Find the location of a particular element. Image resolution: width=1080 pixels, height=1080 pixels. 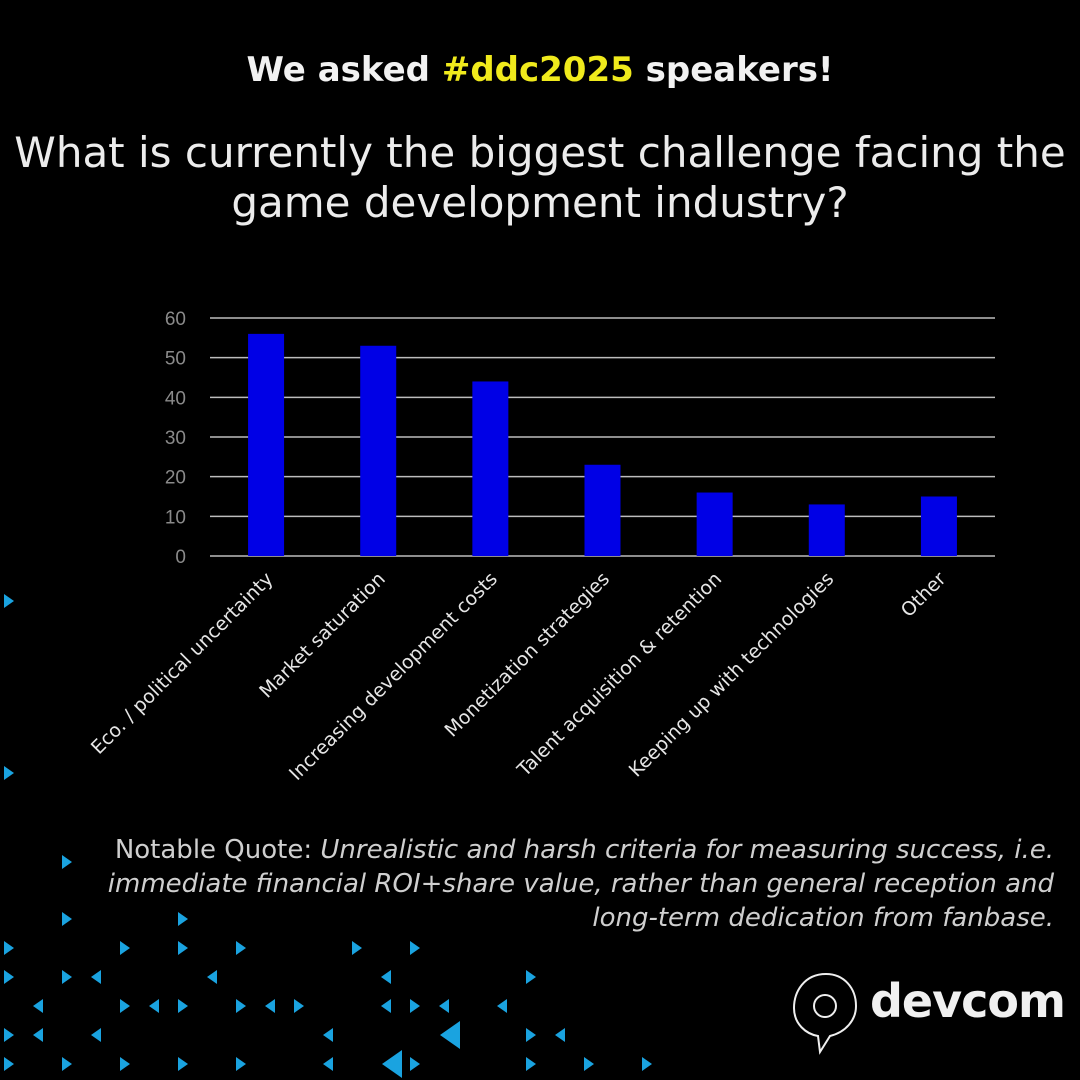

headline: We asked #ddc2025 speakers! is located at coordinates (540, 70).